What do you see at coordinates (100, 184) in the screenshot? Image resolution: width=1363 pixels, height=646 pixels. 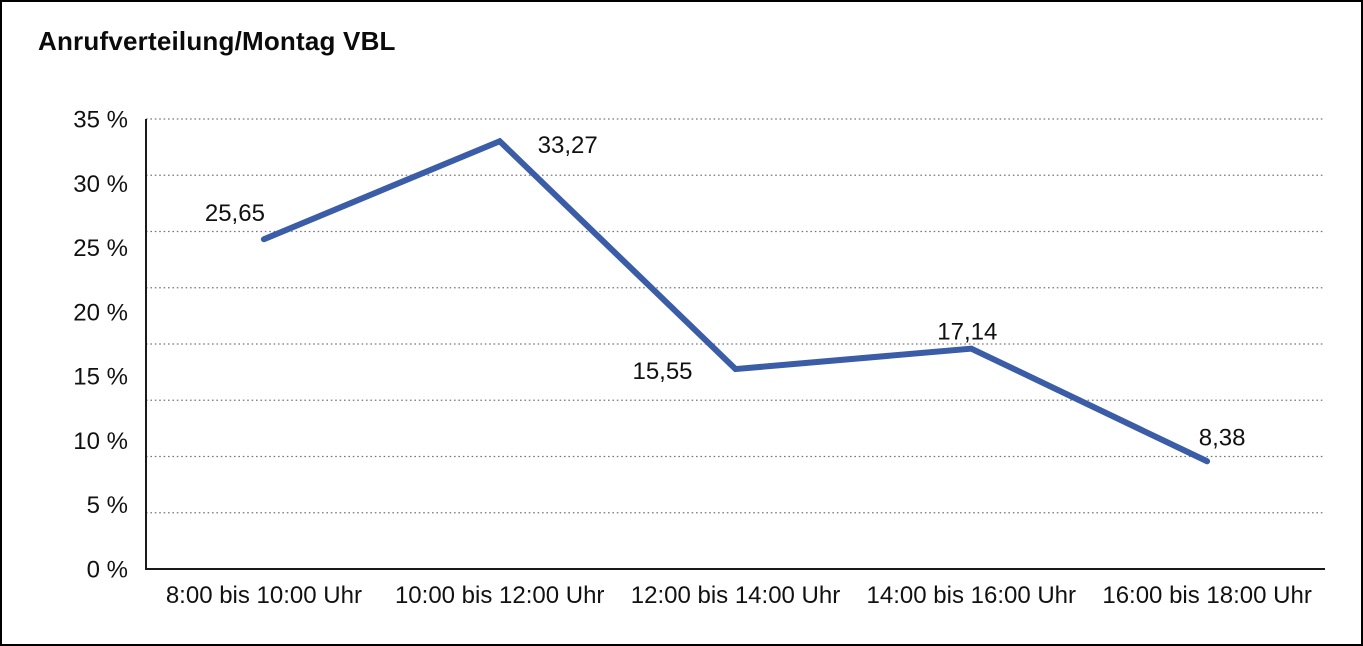 I see `y-axis-tick-label: 30 %` at bounding box center [100, 184].